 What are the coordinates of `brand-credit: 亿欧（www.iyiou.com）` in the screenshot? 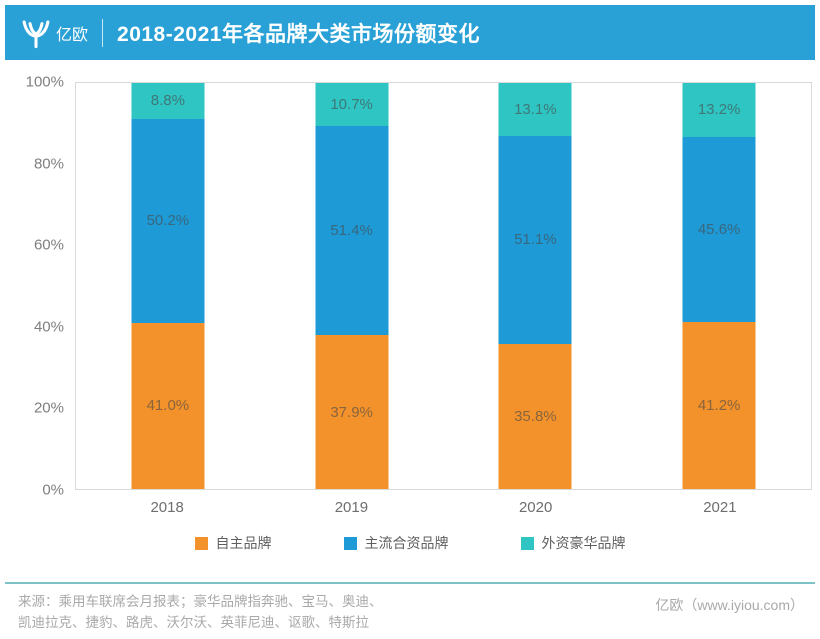 It's located at (729, 605).